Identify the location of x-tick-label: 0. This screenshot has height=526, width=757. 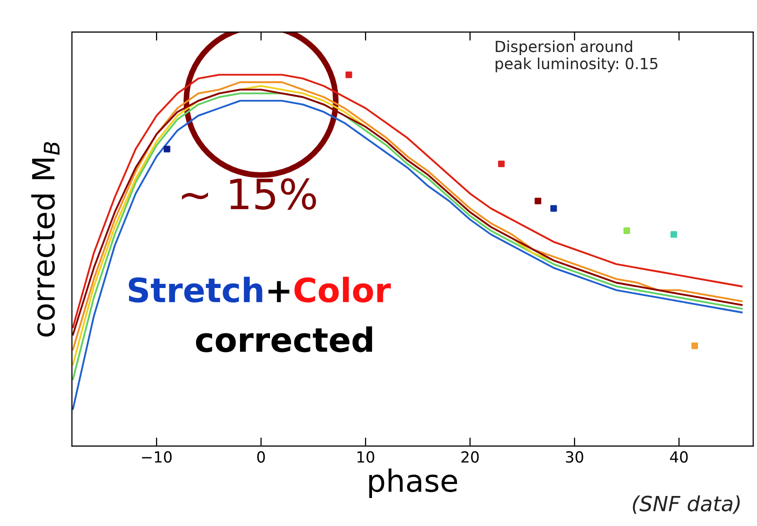
(261, 457).